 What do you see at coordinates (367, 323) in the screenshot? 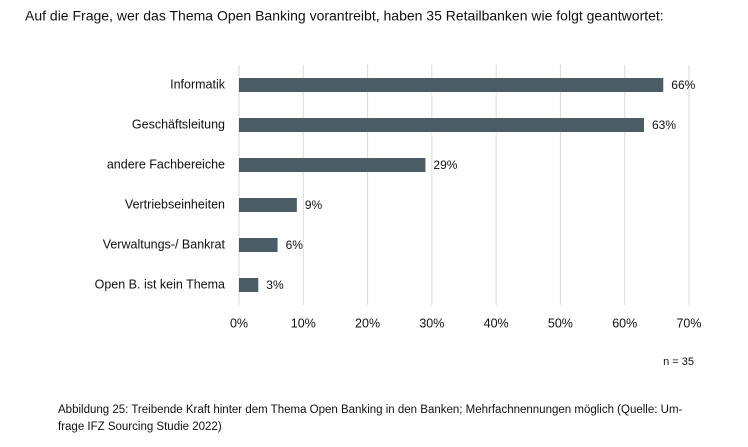
I see `x-tick-label: 20%` at bounding box center [367, 323].